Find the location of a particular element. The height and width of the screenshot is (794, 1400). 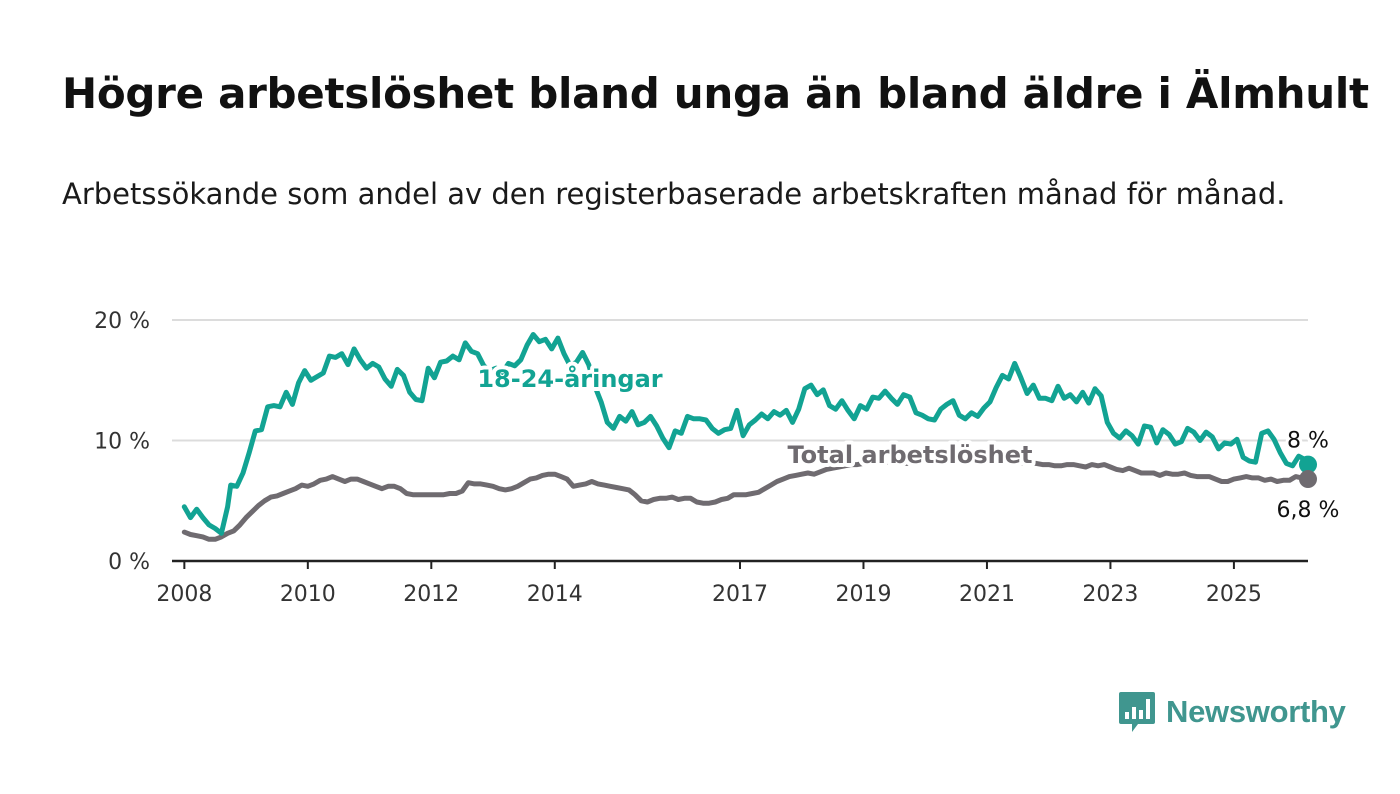

x-tick-label: 2019 is located at coordinates (863, 594).